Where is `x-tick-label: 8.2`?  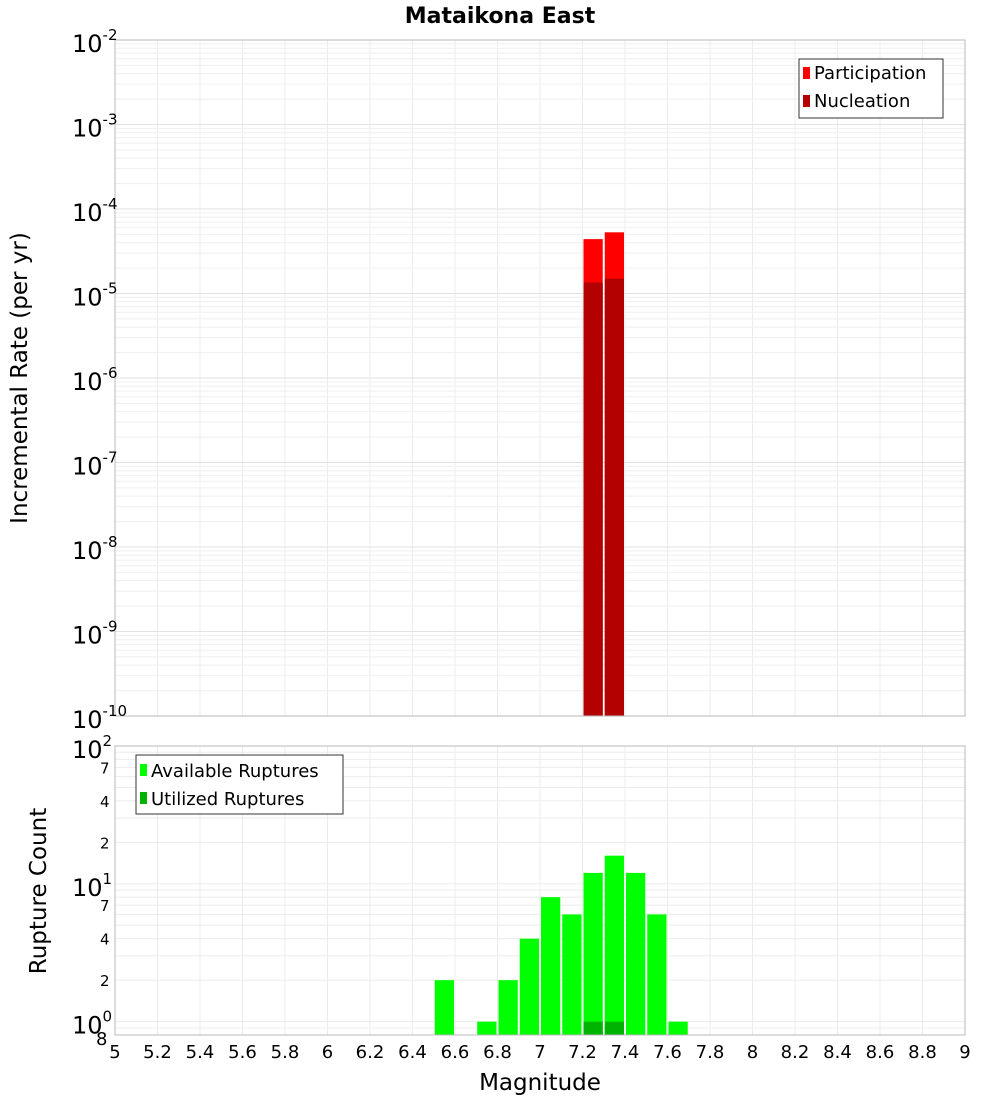
x-tick-label: 8.2 is located at coordinates (795, 1052).